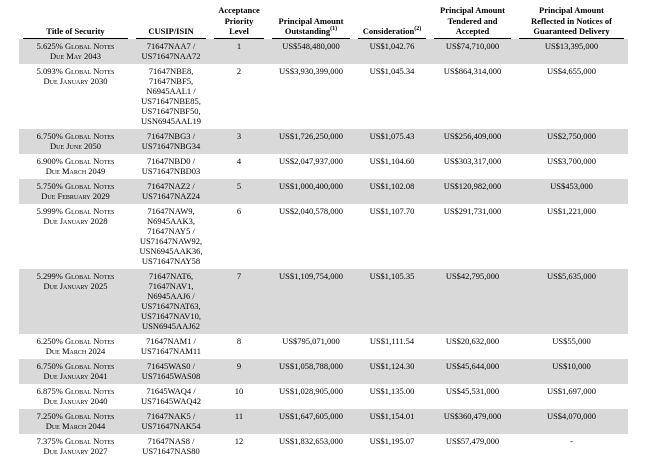 The width and height of the screenshot is (647, 469). I want to click on consideration-cell: US$1,107.70, so click(392, 210).